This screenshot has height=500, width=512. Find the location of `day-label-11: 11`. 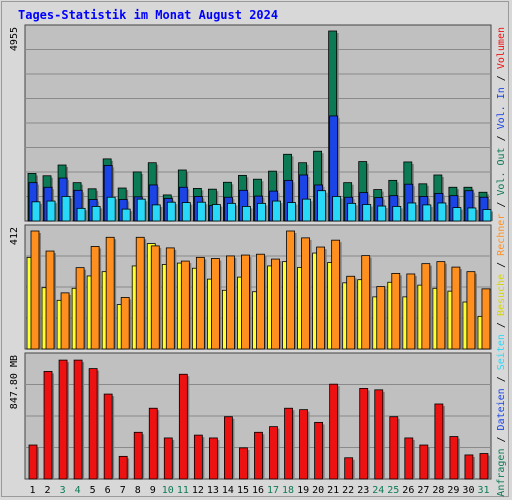

day-label-11: 11 is located at coordinates (183, 490).